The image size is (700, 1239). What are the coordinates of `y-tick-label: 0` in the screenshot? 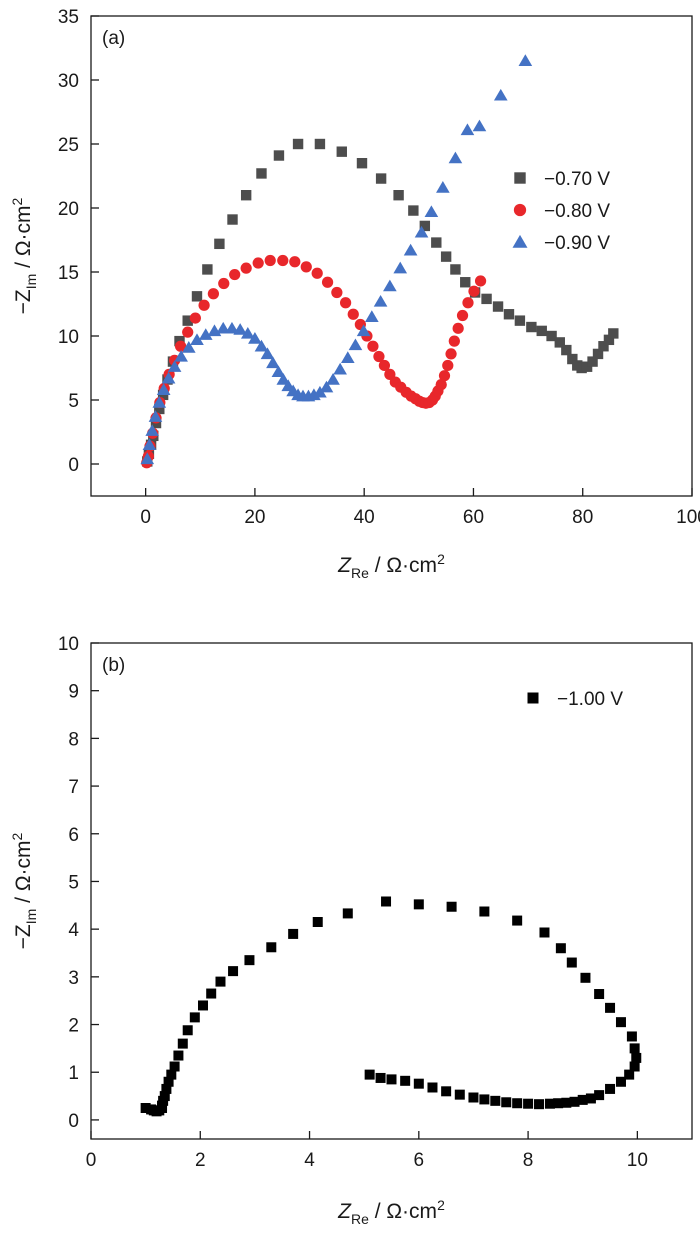 It's located at (73, 465).